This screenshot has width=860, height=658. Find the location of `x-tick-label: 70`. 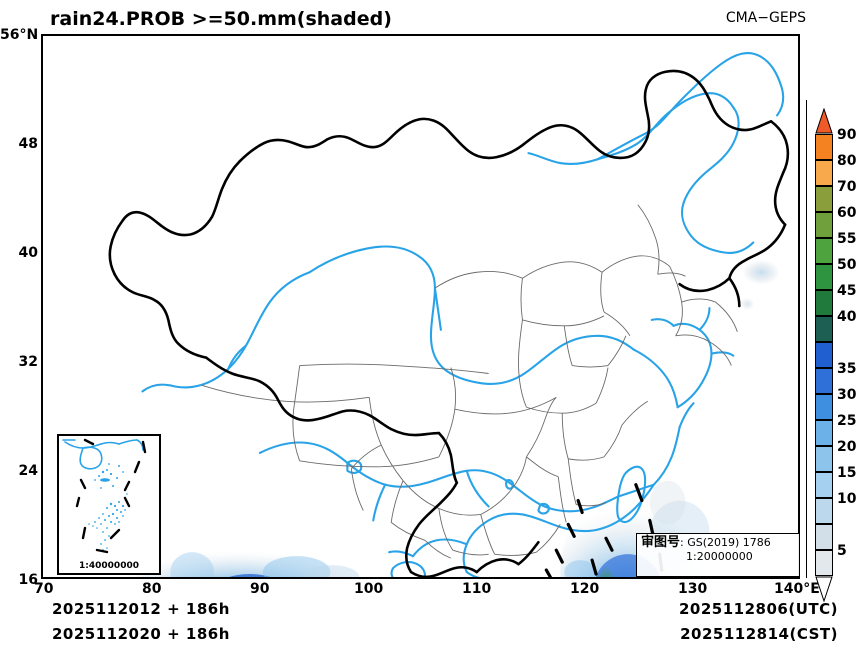

x-tick-label: 70 is located at coordinates (44, 589).